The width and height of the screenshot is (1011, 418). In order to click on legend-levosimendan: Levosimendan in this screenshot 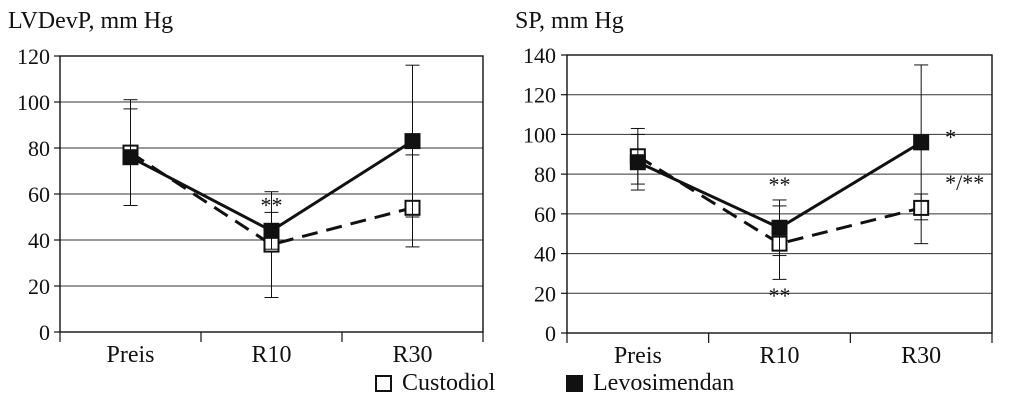, I will do `click(650, 383)`.